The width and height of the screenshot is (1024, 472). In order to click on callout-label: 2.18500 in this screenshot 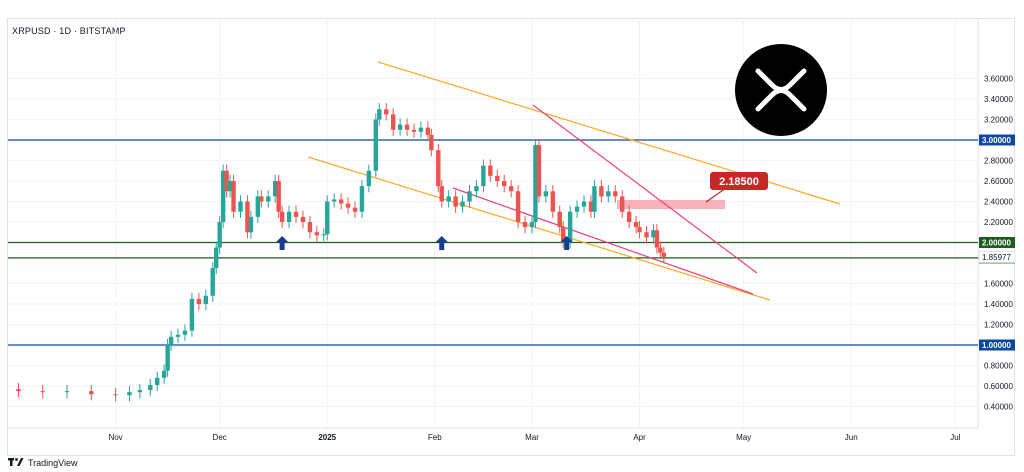, I will do `click(739, 182)`.